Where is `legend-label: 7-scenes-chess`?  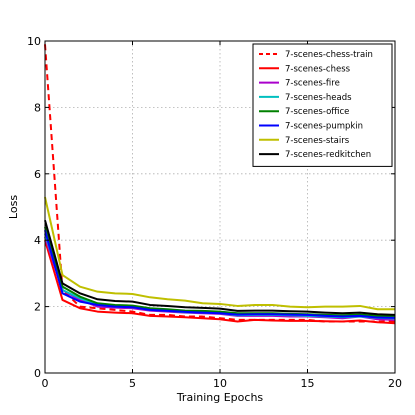 legend-label: 7-scenes-chess is located at coordinates (318, 69).